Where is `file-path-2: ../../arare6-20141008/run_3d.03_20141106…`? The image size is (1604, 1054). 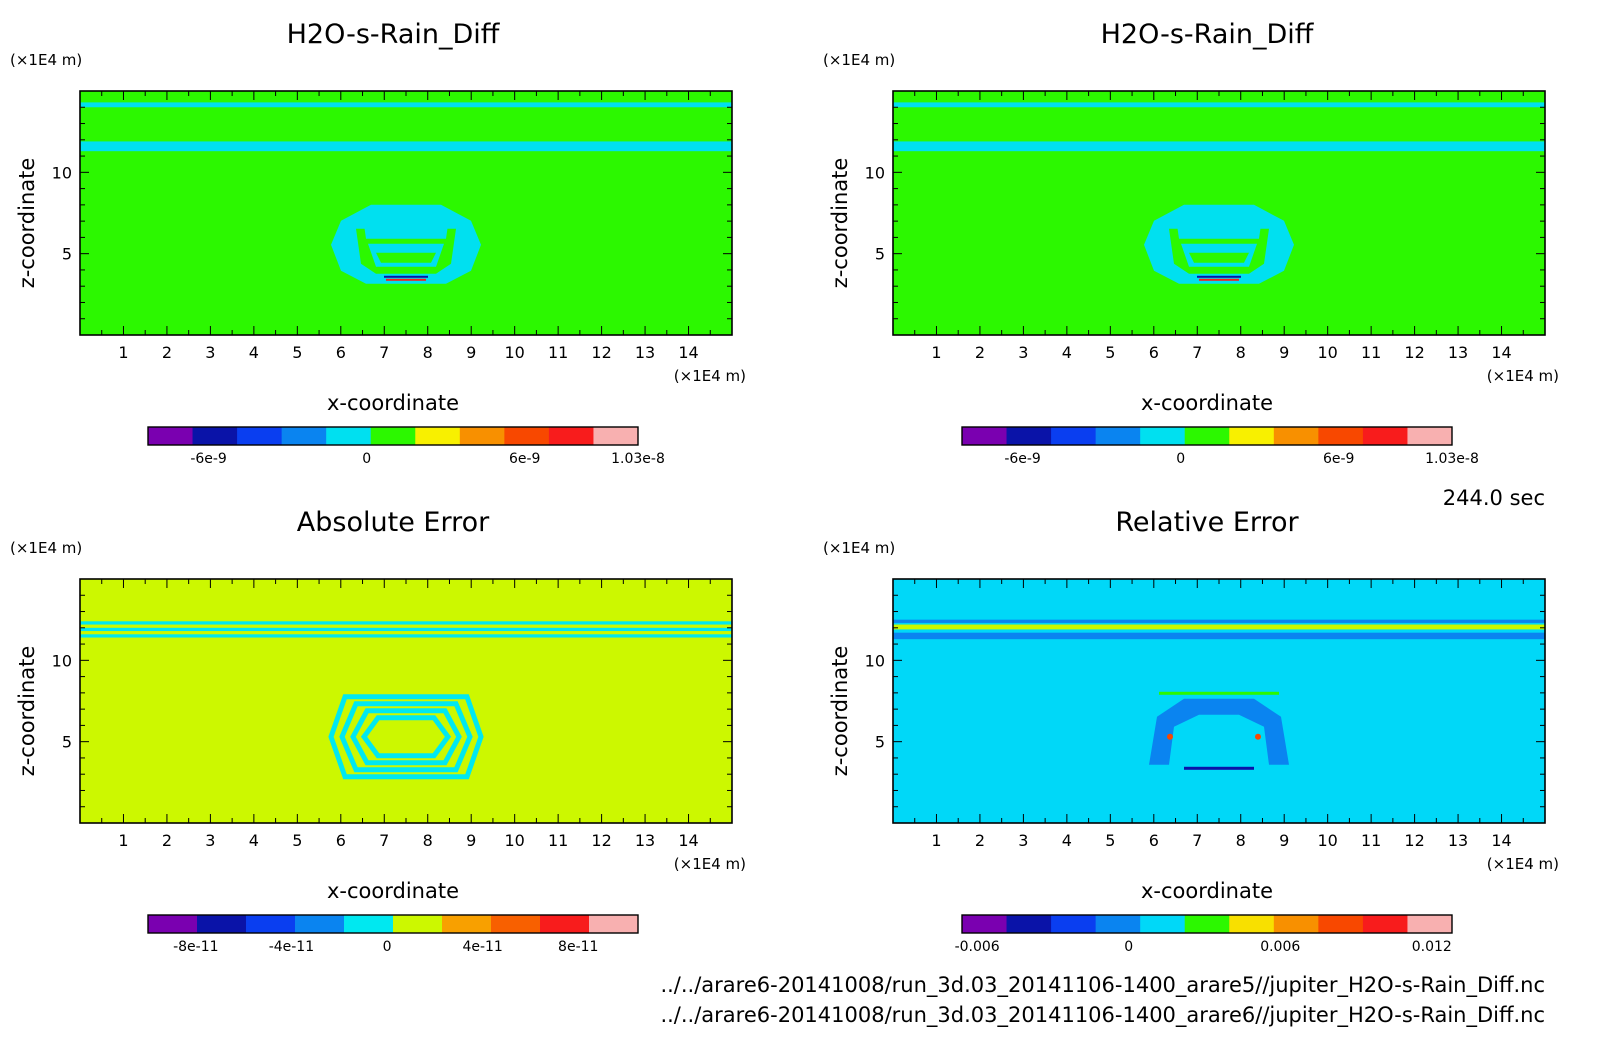
file-path-2: ../../arare6-20141008/run_3d.03_20141106… is located at coordinates (1102, 1015).